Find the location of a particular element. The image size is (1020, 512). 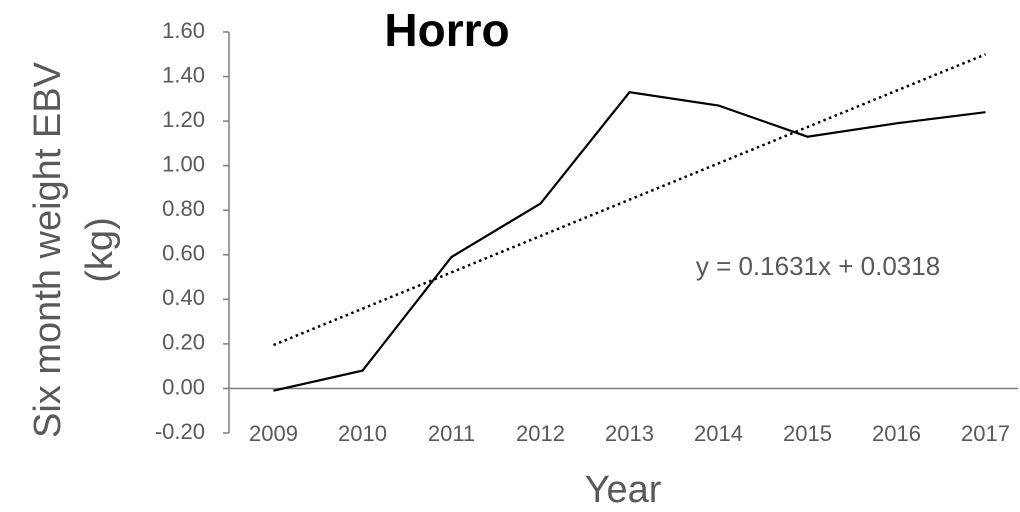

y-tick-label: 1.60 is located at coordinates (183, 30).